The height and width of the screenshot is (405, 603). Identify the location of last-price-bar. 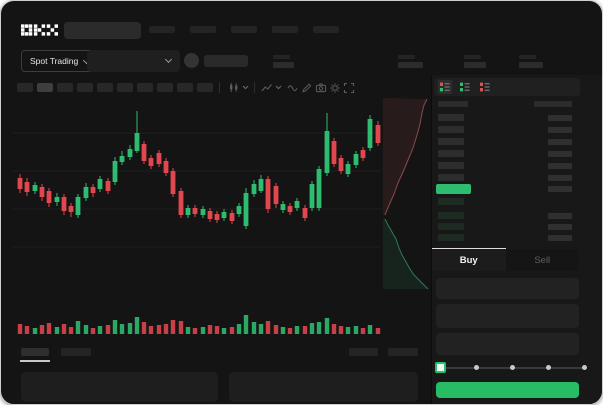
(453, 189).